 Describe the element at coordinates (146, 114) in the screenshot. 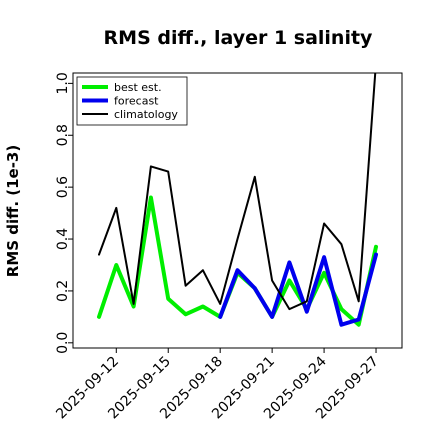

I see `legend-label: climatology` at that location.